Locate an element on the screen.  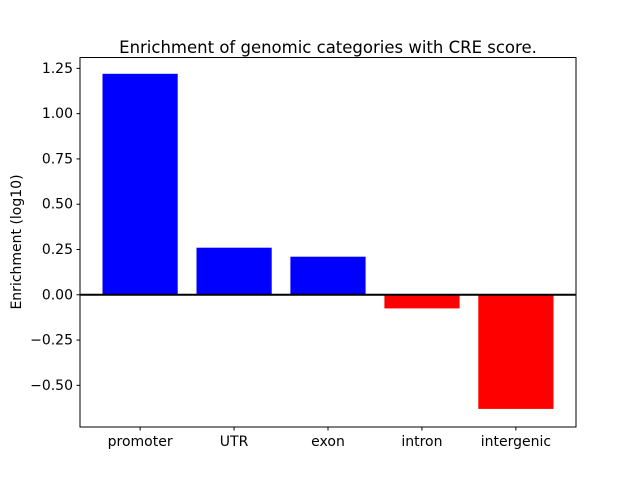
y-tick-label: 0.25 is located at coordinates (57, 250).